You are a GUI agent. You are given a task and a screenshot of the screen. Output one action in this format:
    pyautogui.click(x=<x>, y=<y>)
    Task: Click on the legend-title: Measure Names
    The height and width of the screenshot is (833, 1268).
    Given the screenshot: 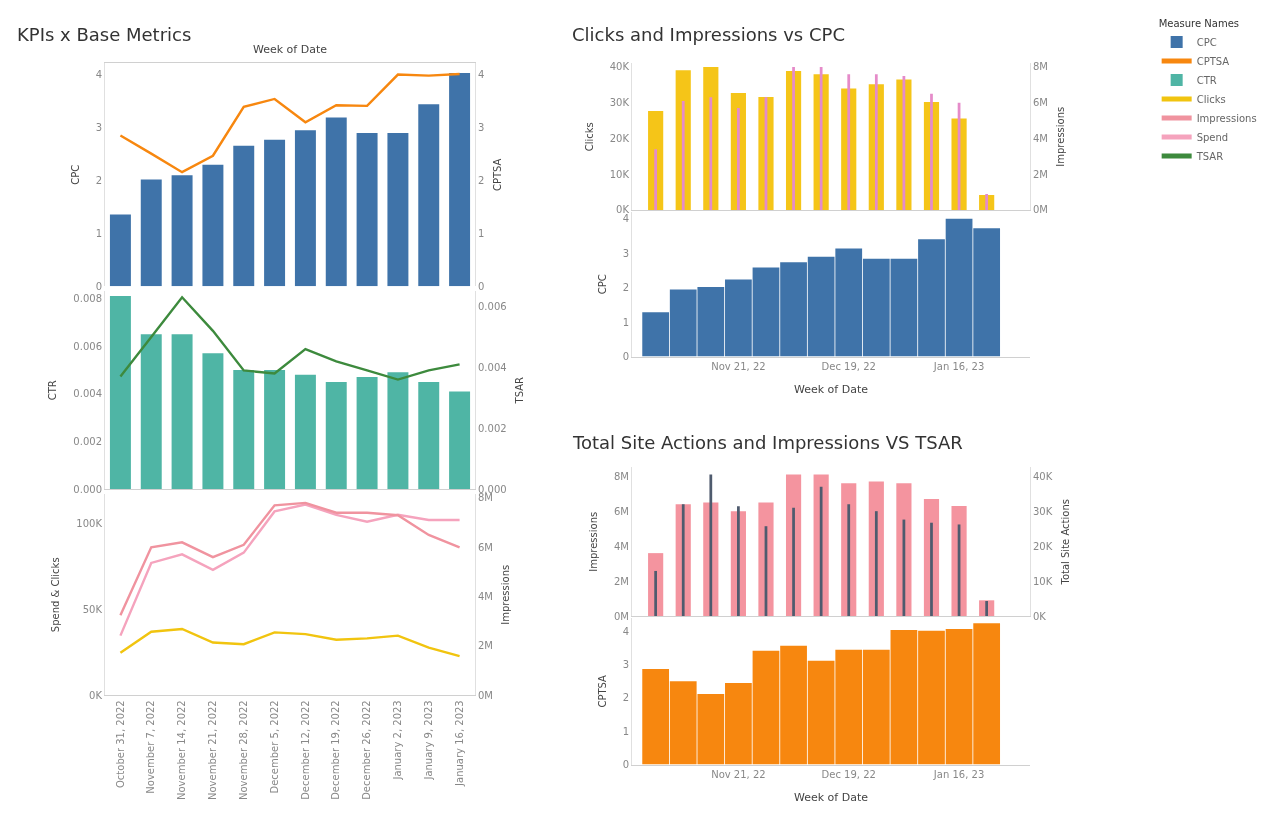 What is the action you would take?
    pyautogui.click(x=1199, y=24)
    